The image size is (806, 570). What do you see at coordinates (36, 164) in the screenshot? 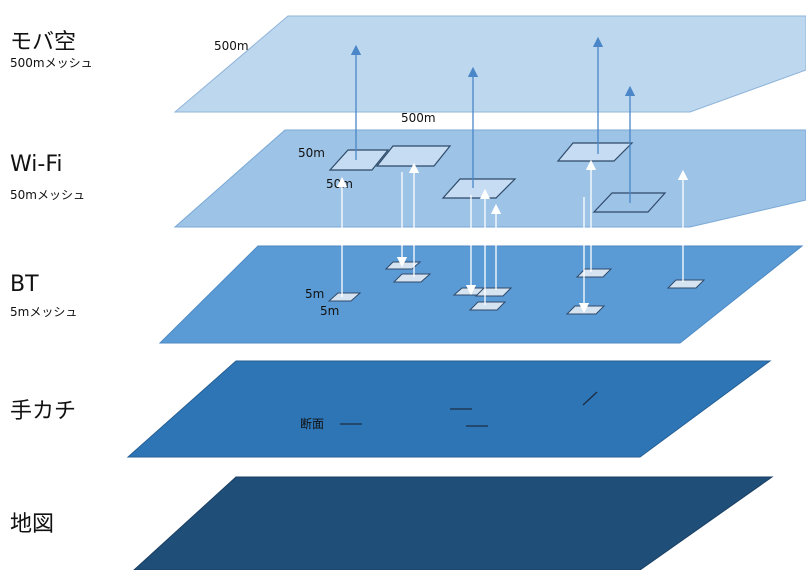
I see `layer-title-wifi: Wi-Fi` at bounding box center [36, 164].